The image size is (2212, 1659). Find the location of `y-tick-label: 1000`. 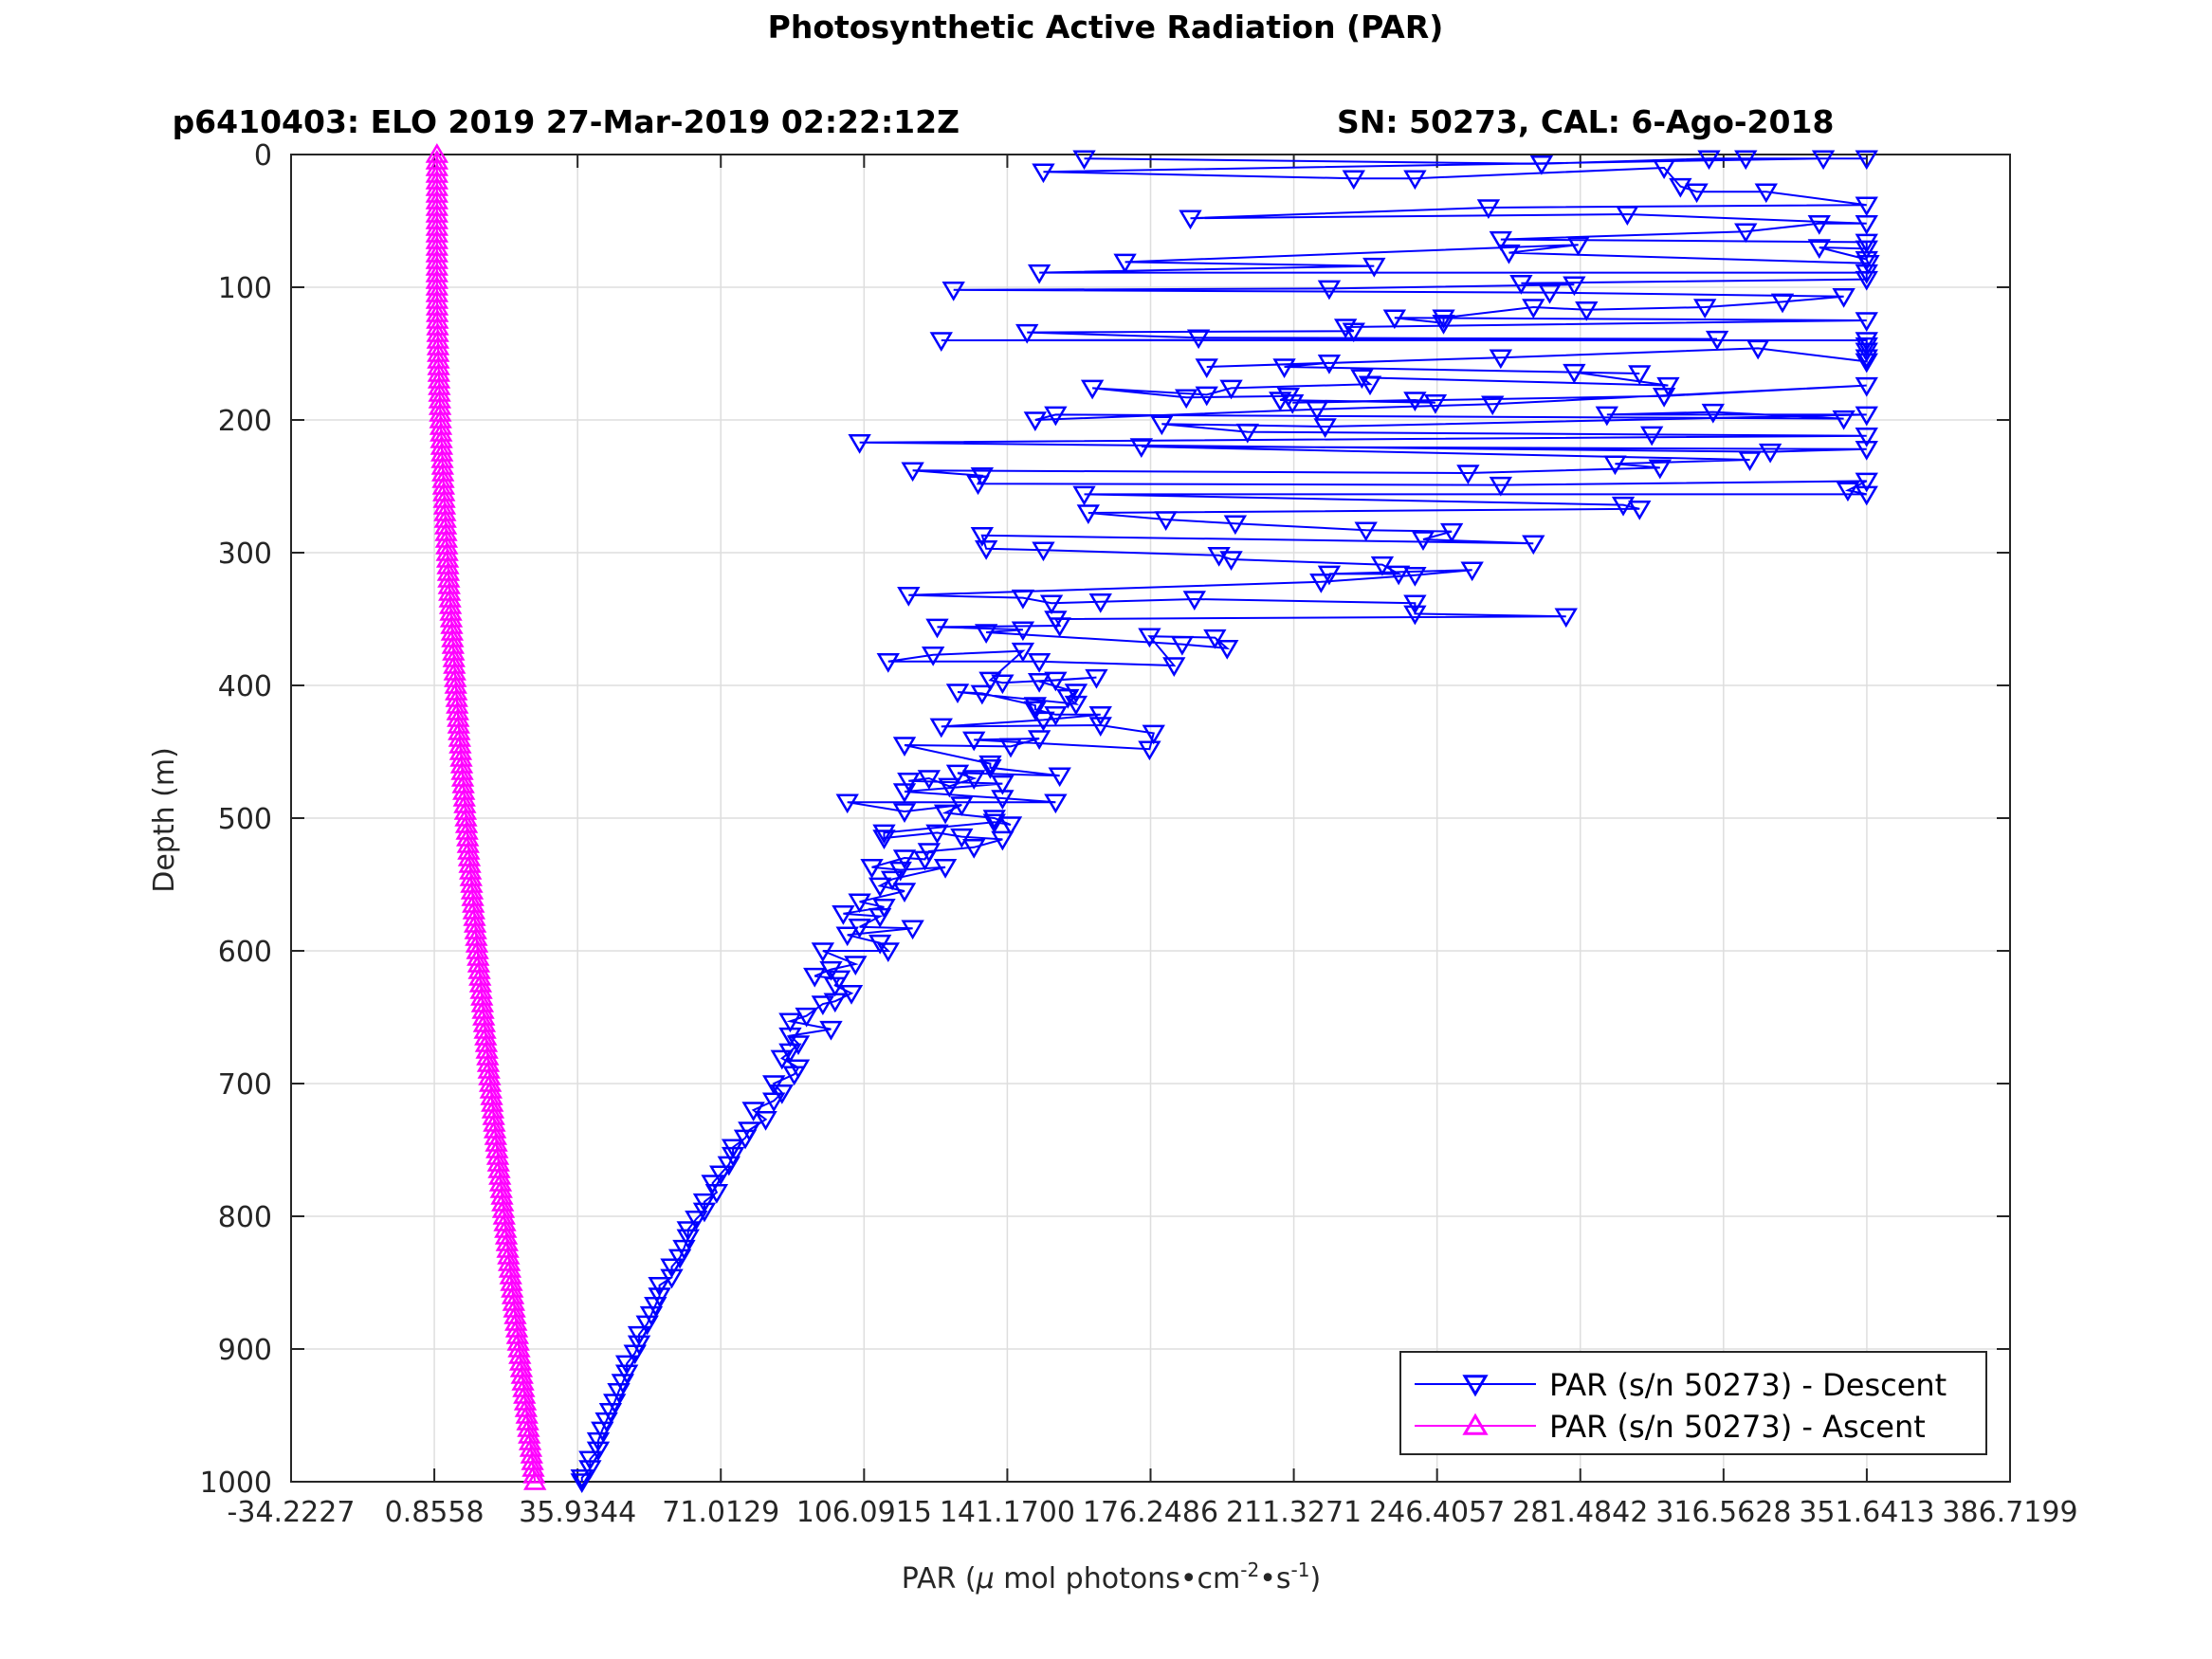

y-tick-label: 1000 is located at coordinates (236, 1483).